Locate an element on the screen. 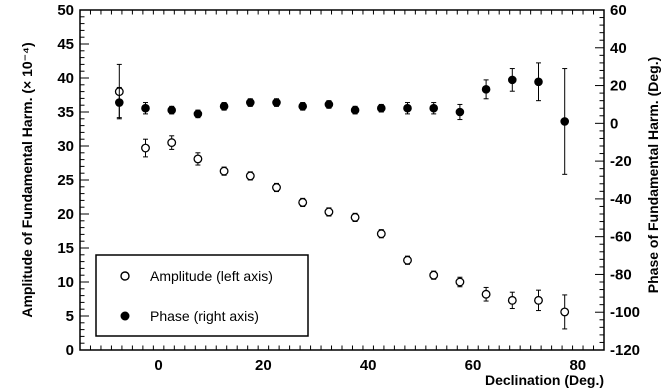  legend-phase-marker is located at coordinates (125, 316).